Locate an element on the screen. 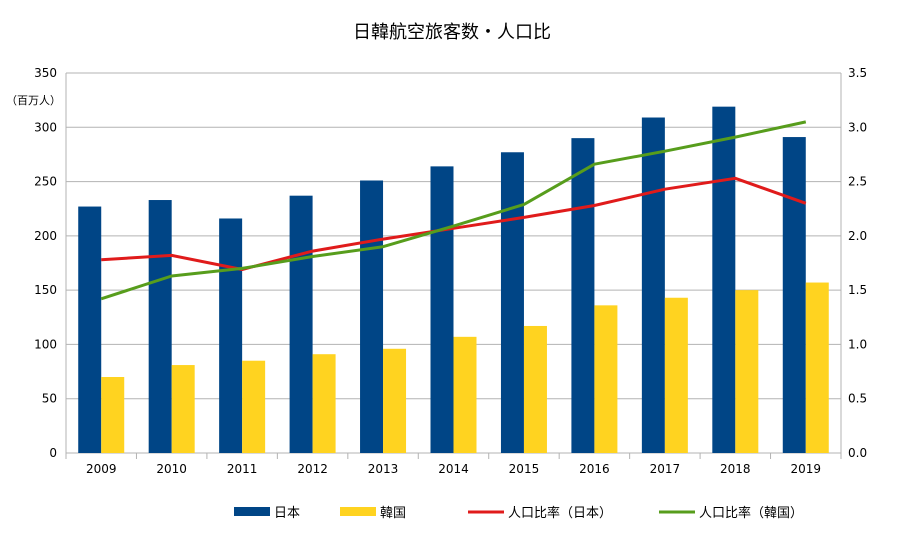  y-right-tick-label: 3.0 is located at coordinates (857, 127).